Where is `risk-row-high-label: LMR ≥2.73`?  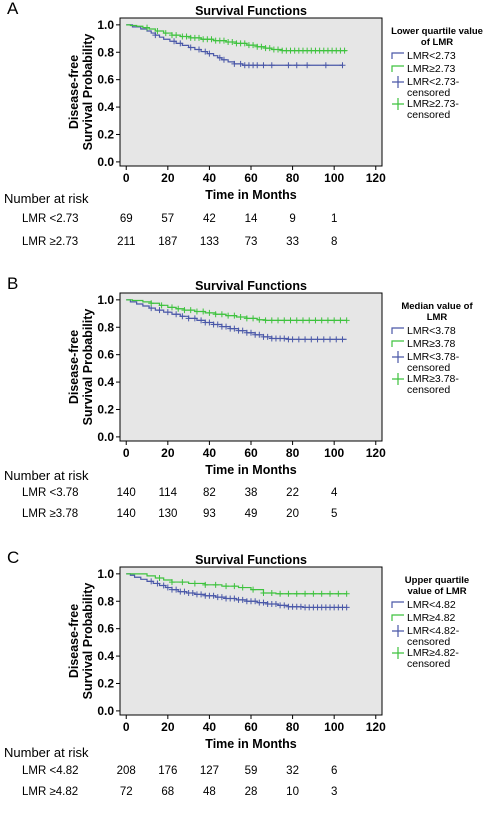
risk-row-high-label: LMR ≥2.73 is located at coordinates (50, 242).